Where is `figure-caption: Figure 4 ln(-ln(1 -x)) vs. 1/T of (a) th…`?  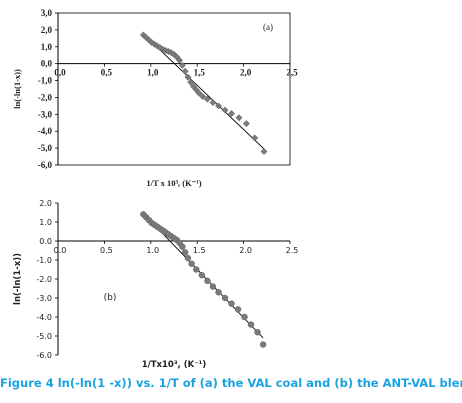
figure-caption: Figure 4 ln(-ln(1 -x)) vs. 1/T of (a) th… is located at coordinates (231, 383).